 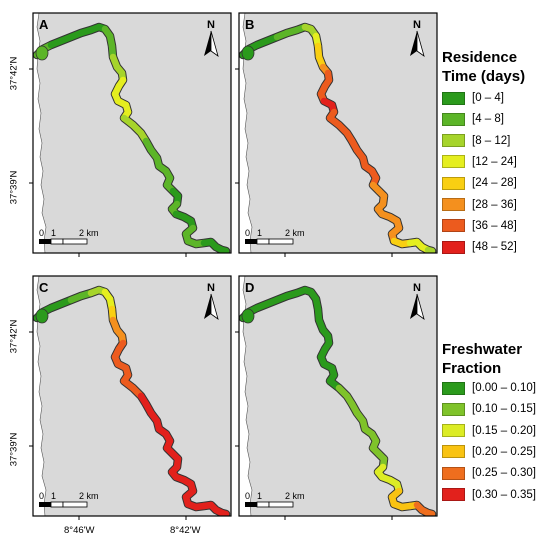 I want to click on panel-label: A, so click(x=44, y=24).